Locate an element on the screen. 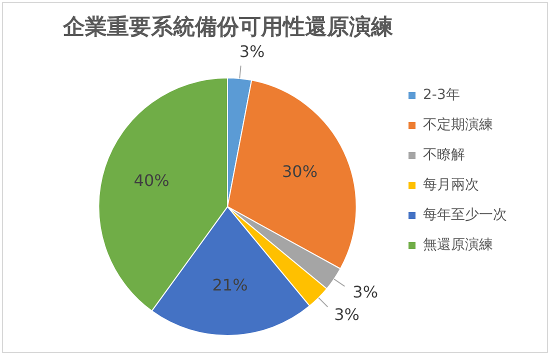 The height and width of the screenshot is (357, 552). legend-label: 無還原演練 is located at coordinates (458, 245).